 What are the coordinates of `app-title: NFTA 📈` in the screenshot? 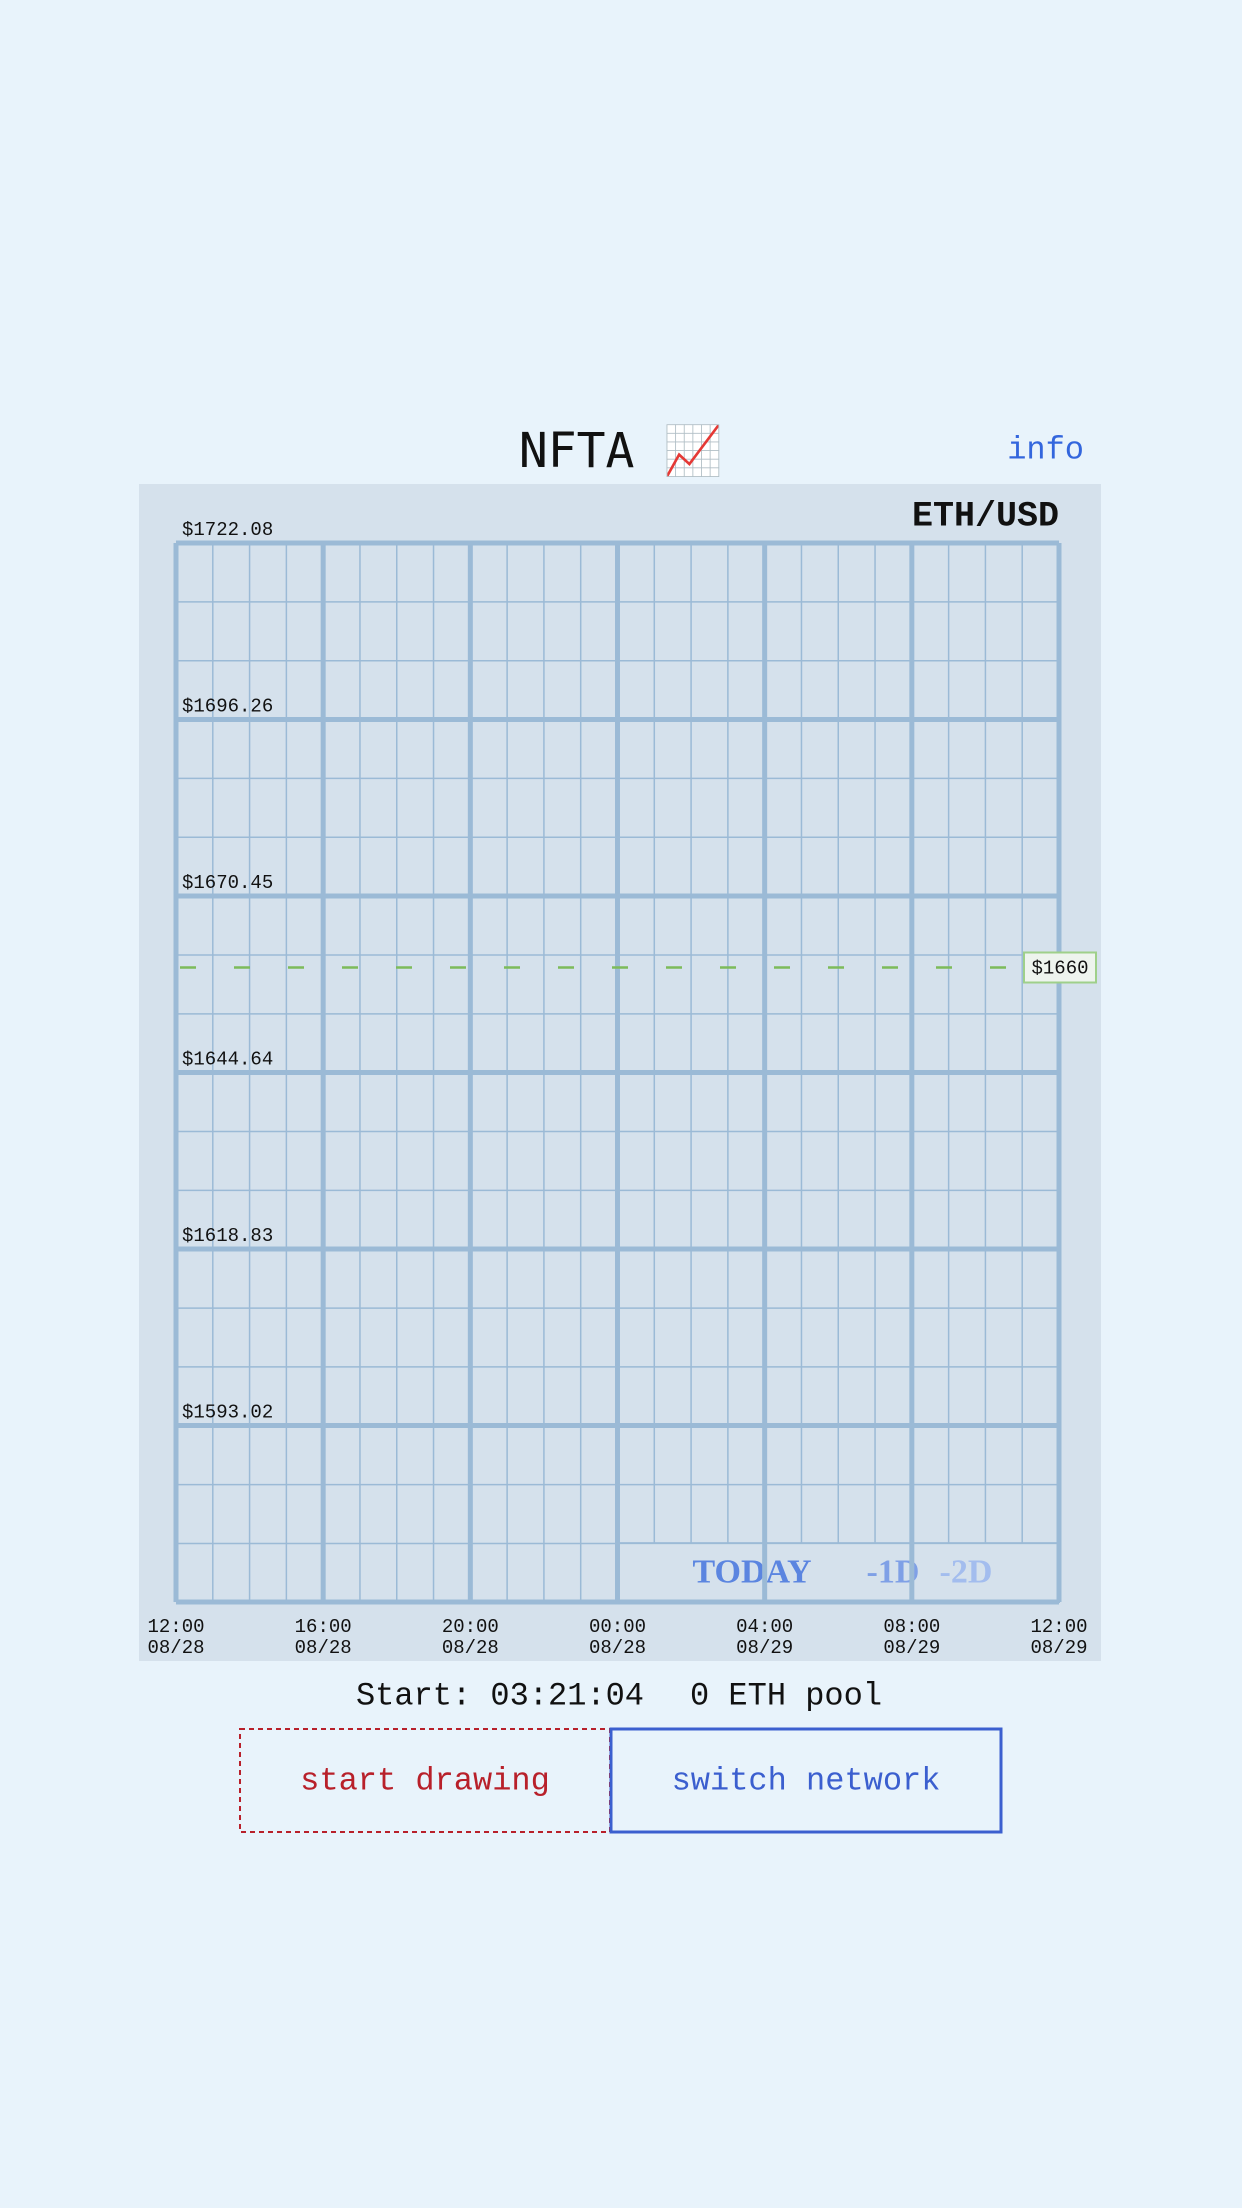 It's located at (621, 451).